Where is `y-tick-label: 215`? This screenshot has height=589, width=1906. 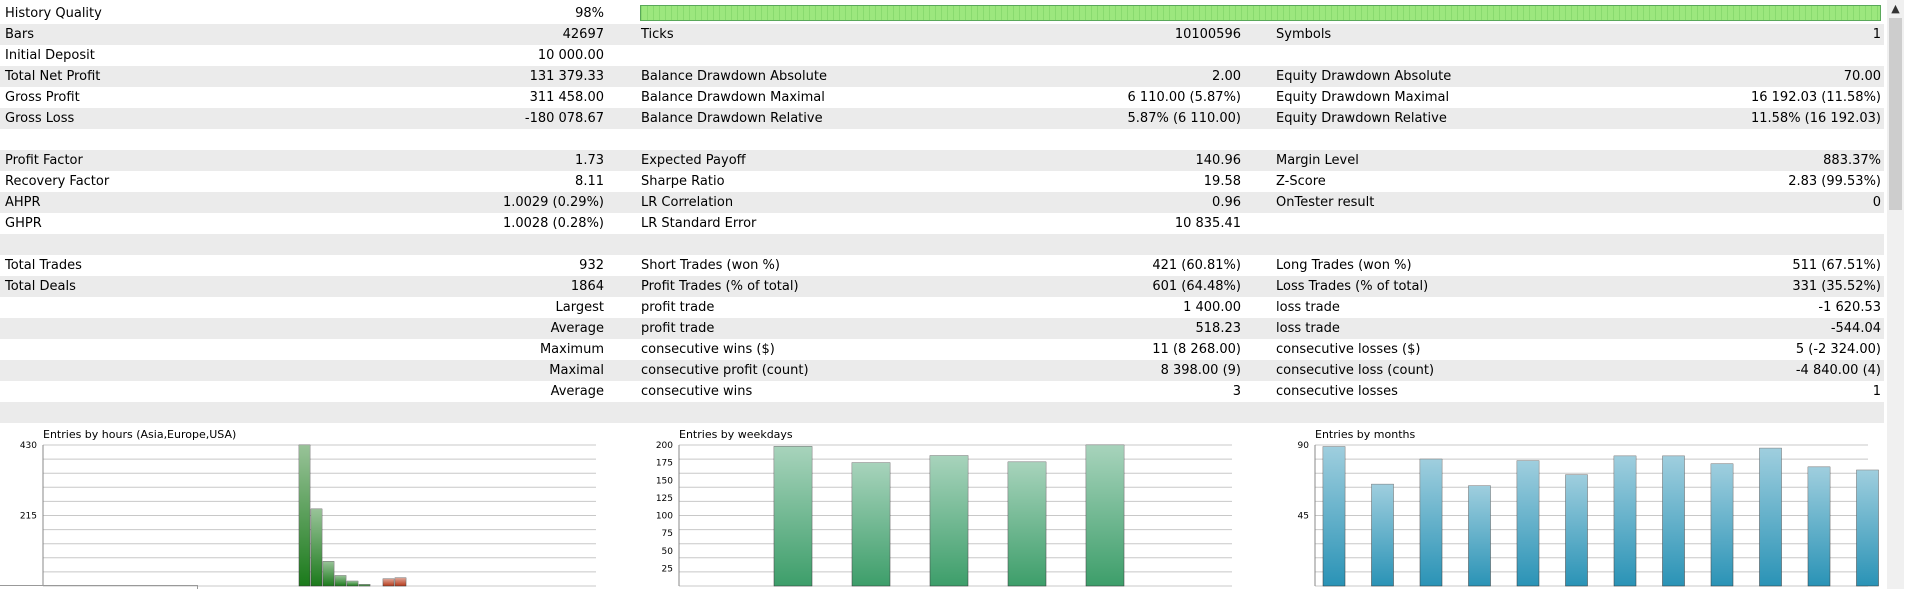 y-tick-label: 215 is located at coordinates (28, 517).